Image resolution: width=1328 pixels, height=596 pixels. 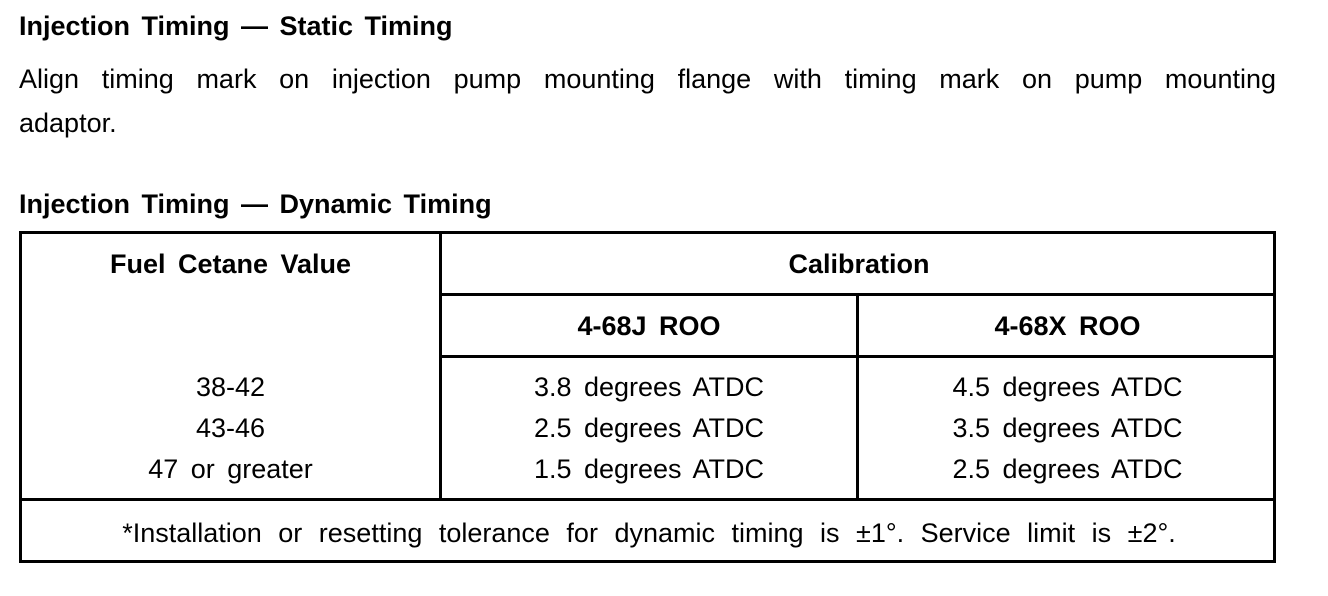 What do you see at coordinates (1067, 387) in the screenshot?
I see `table-cell: 4.5 degrees ATDC` at bounding box center [1067, 387].